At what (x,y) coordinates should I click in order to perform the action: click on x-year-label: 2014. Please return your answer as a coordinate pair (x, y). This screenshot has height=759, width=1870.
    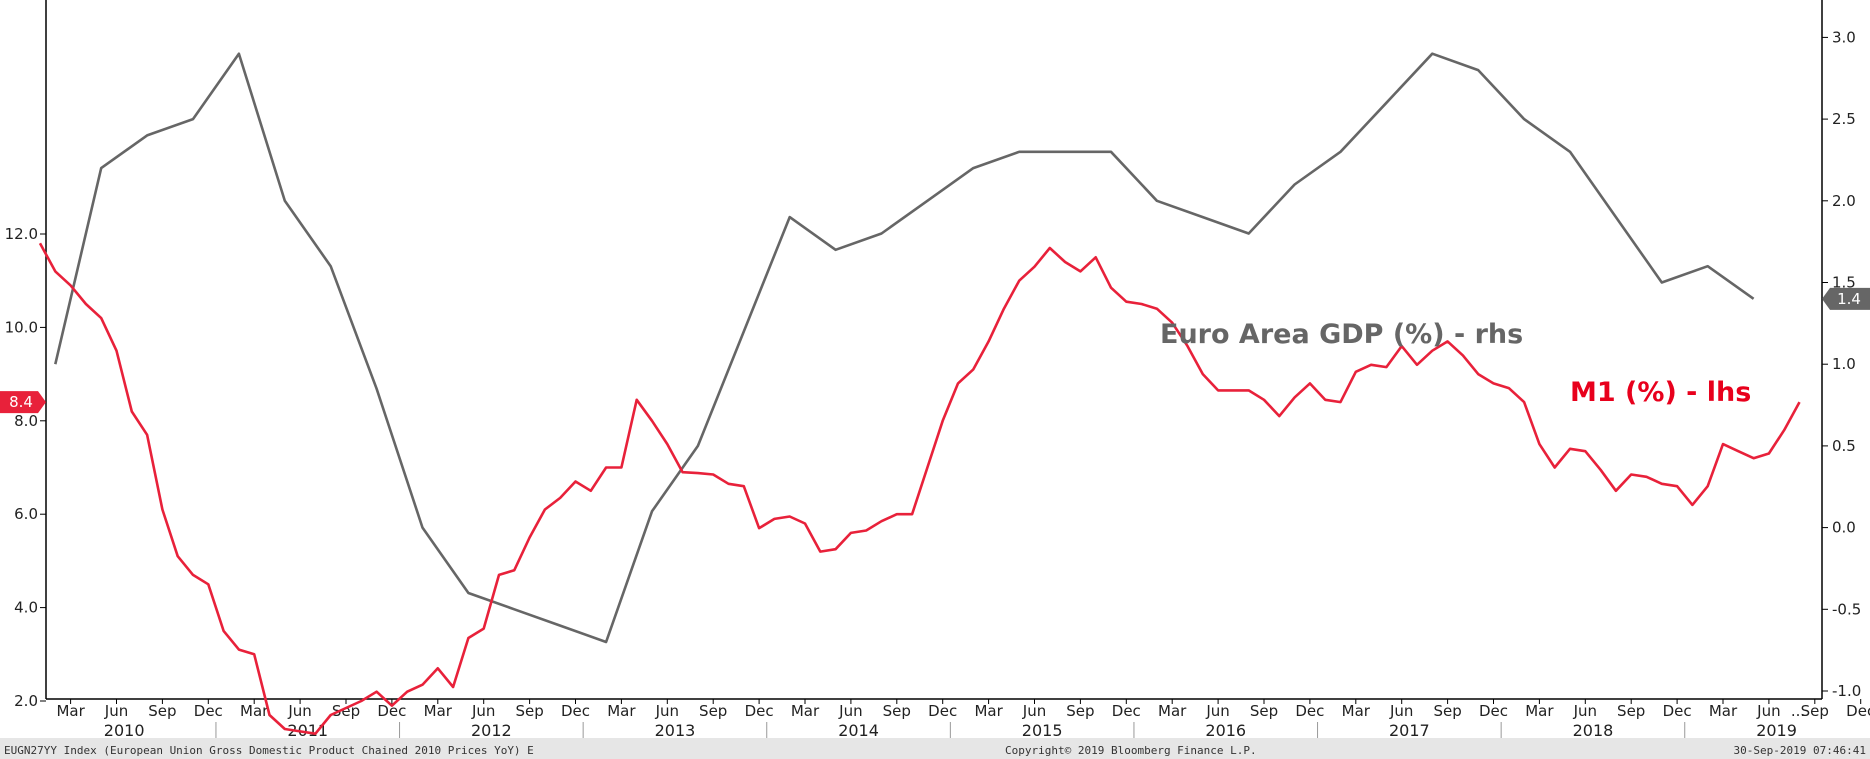
    Looking at the image, I should click on (858, 730).